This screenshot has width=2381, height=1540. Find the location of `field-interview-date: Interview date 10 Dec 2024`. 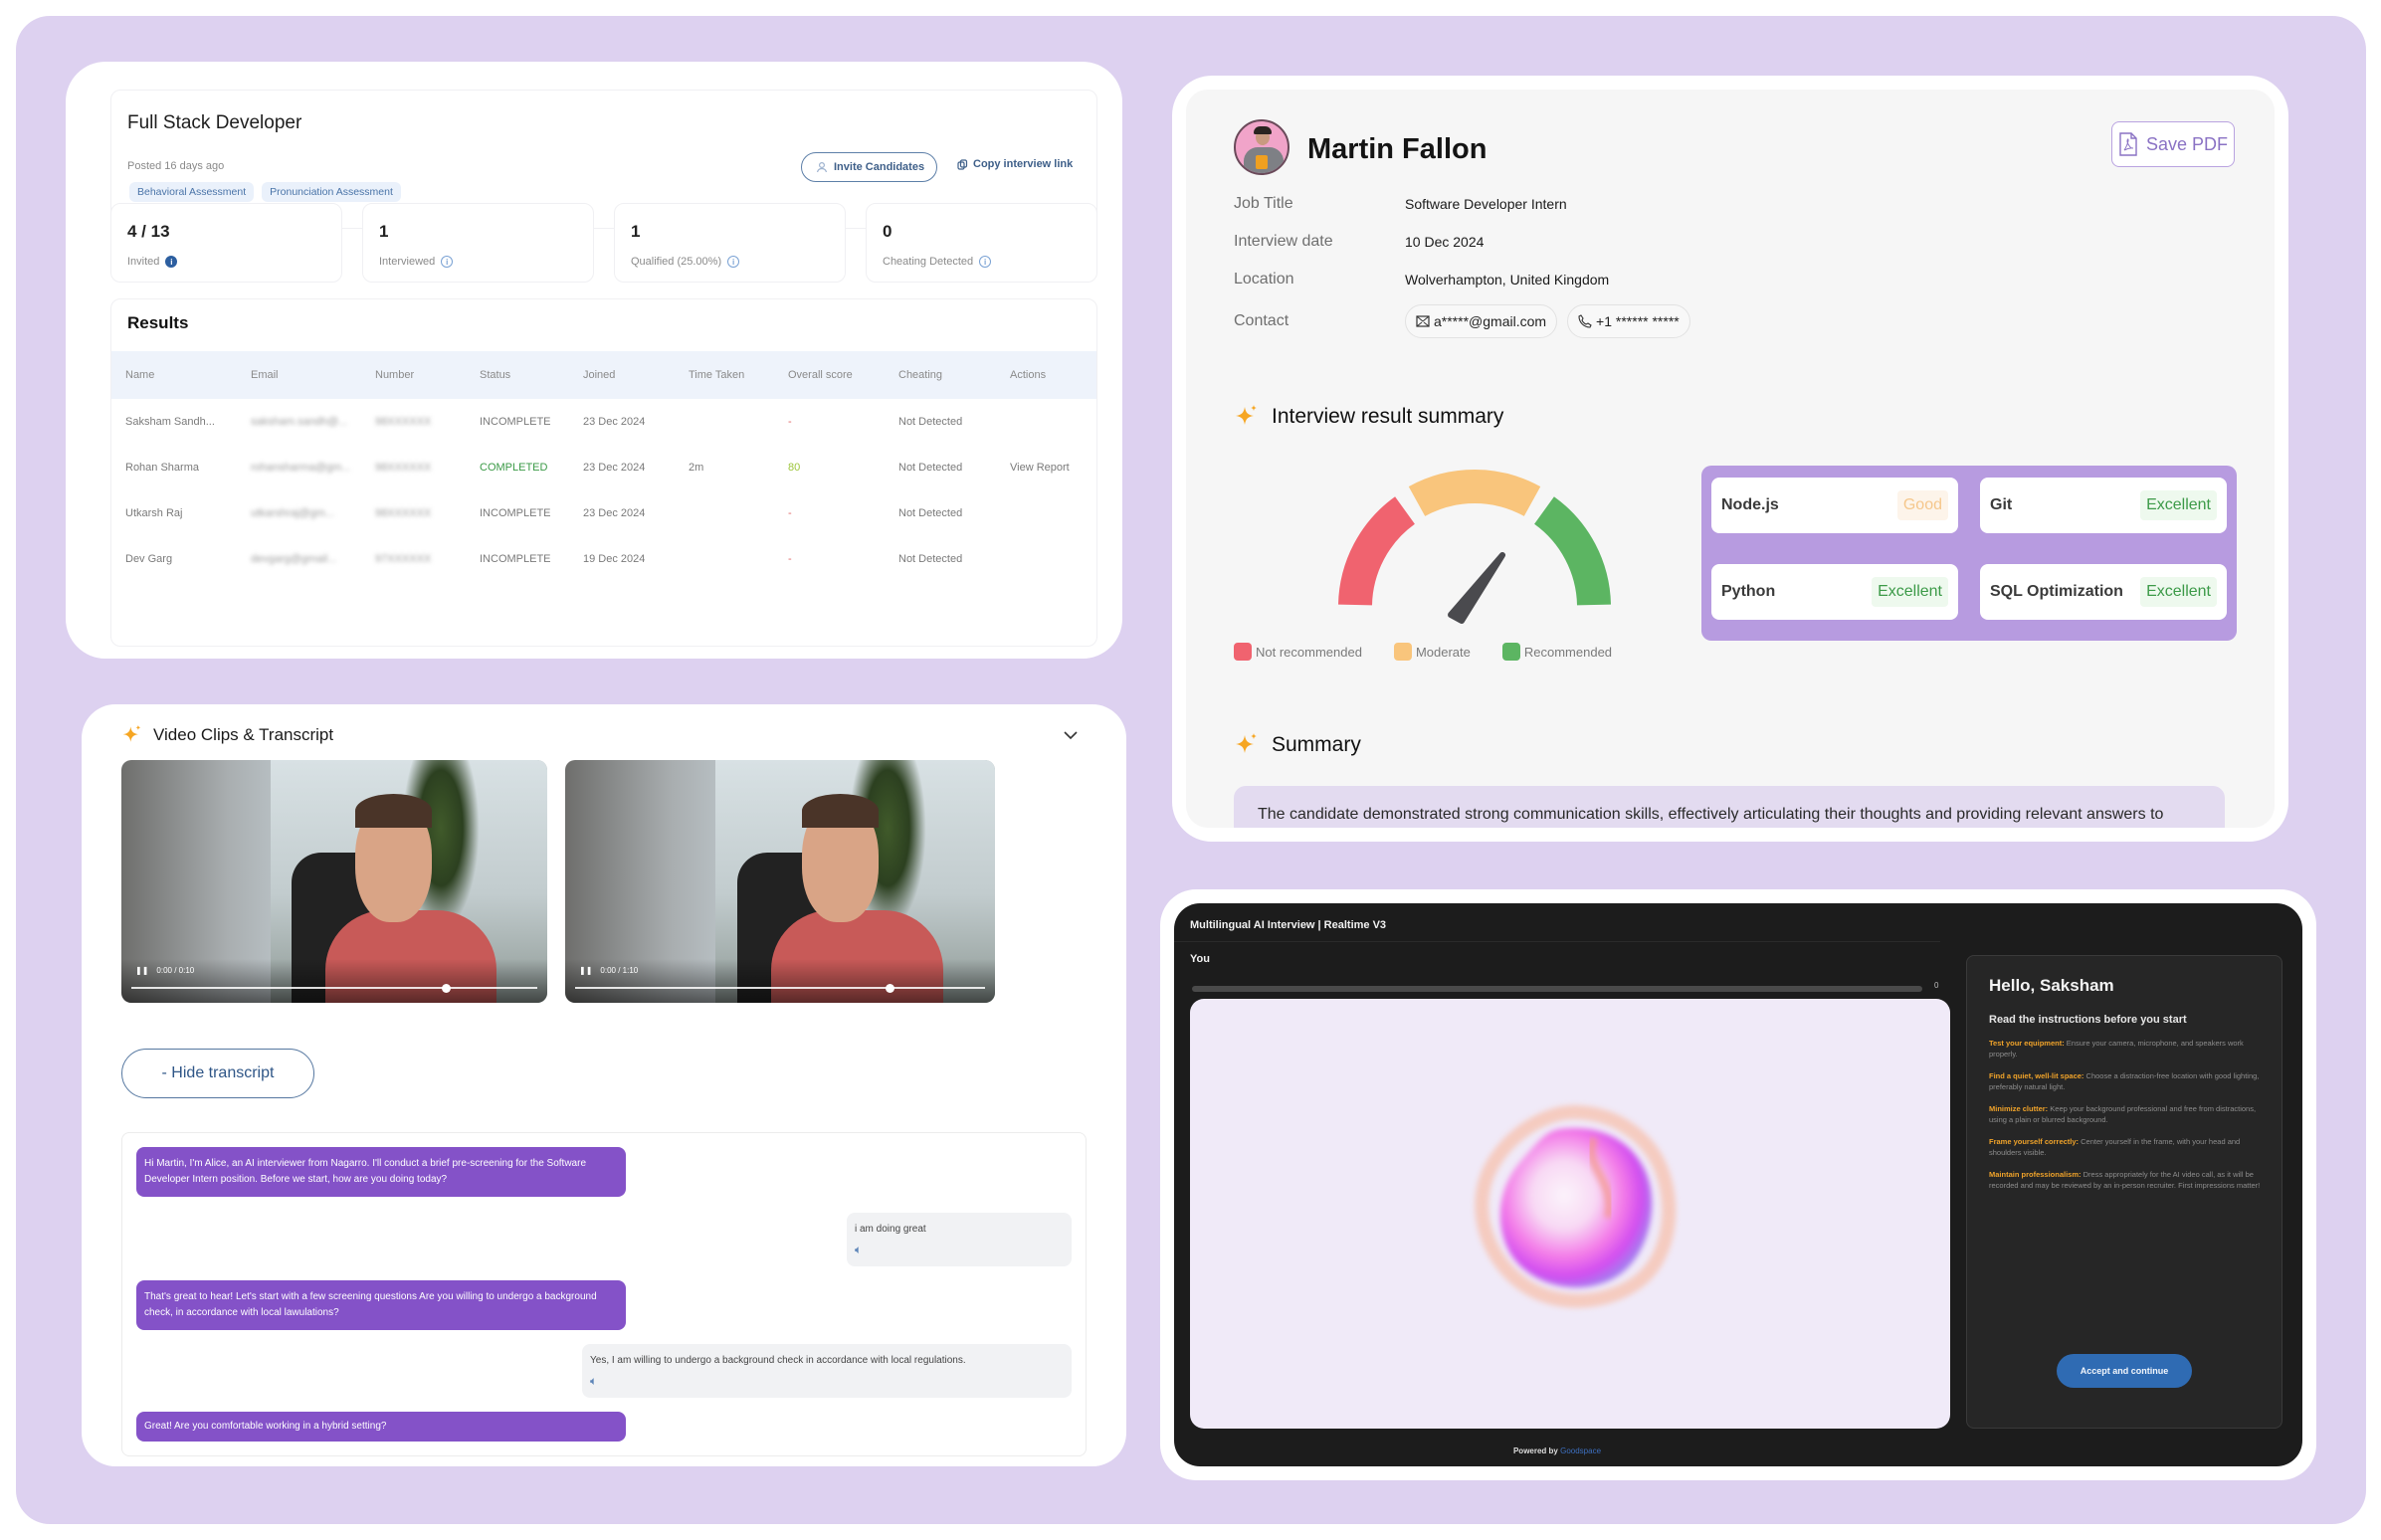

field-interview-date: Interview date 10 Dec 2024 is located at coordinates (1359, 242).